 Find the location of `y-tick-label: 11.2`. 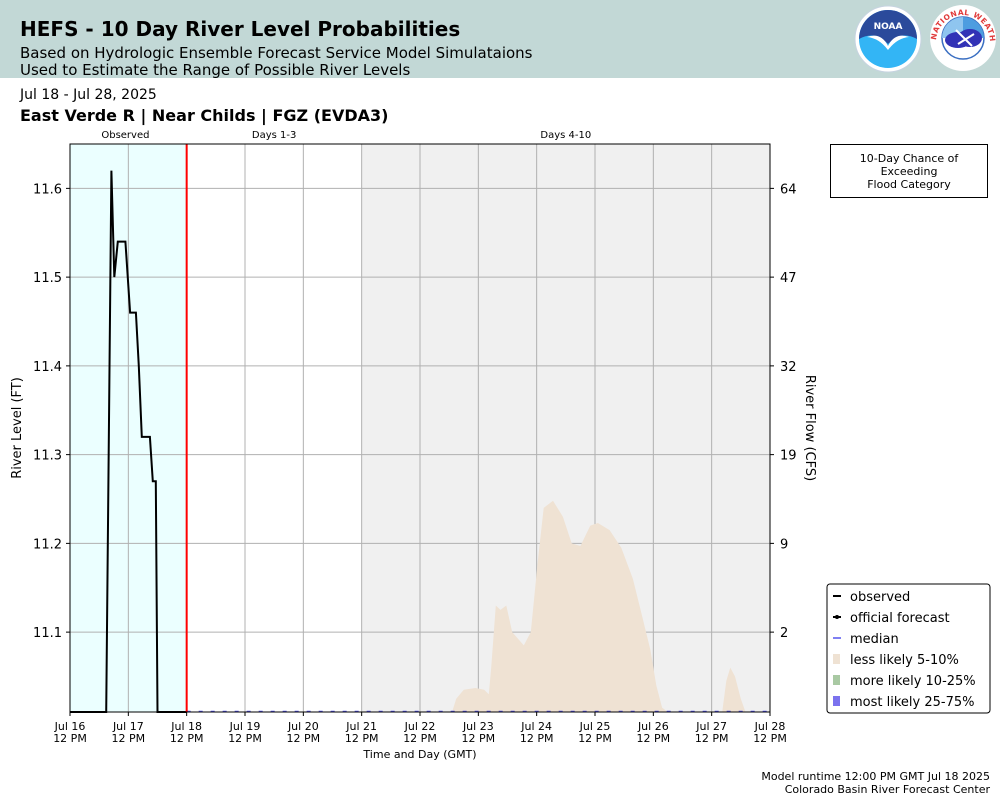

y-tick-label: 11.2 is located at coordinates (47, 544).